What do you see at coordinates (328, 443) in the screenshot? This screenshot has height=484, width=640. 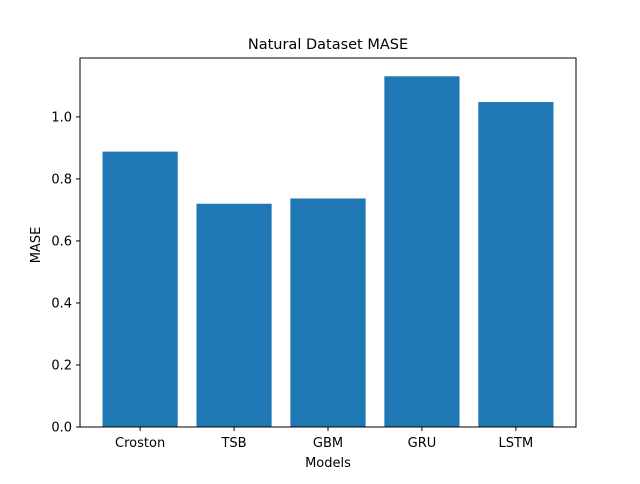 I see `x-tick-label: GBM` at bounding box center [328, 443].